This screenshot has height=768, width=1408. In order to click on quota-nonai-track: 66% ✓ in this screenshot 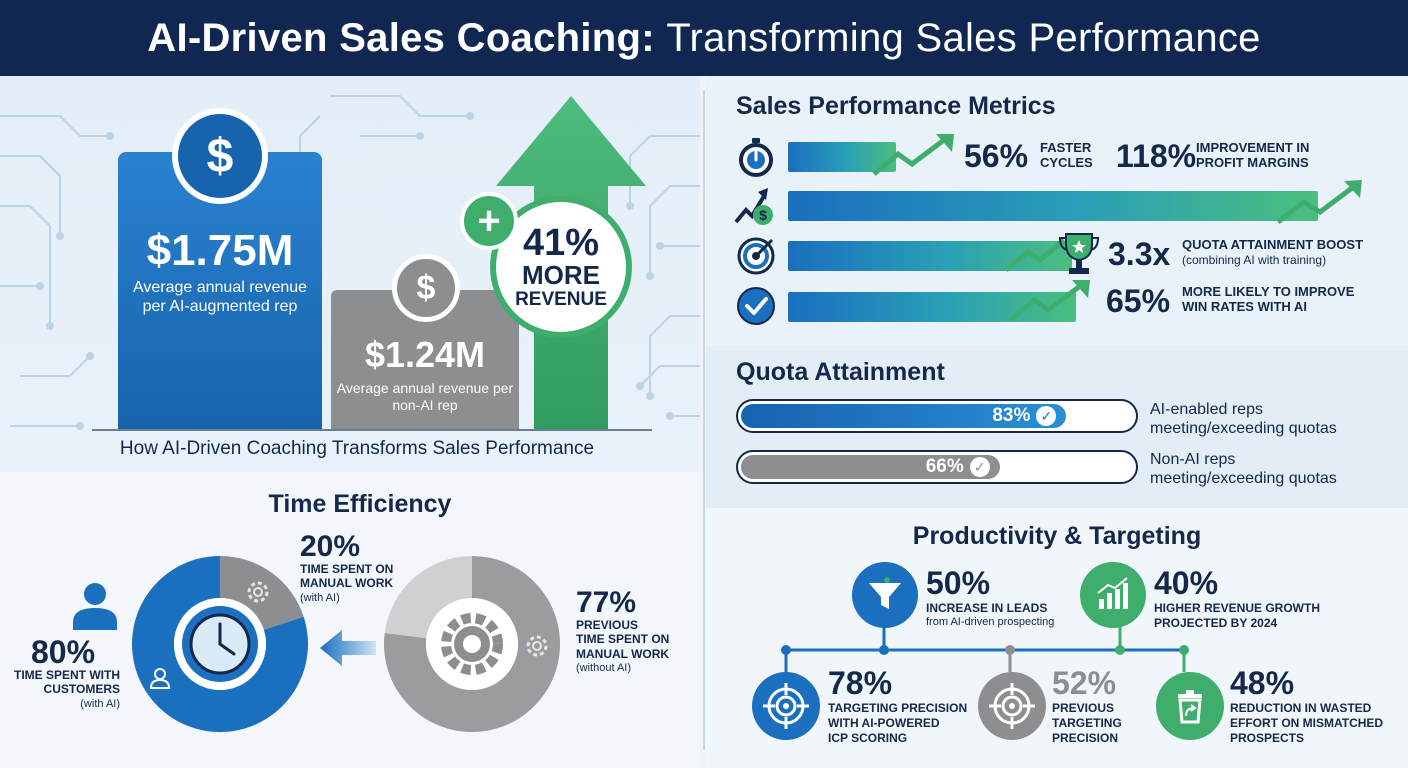, I will do `click(937, 467)`.